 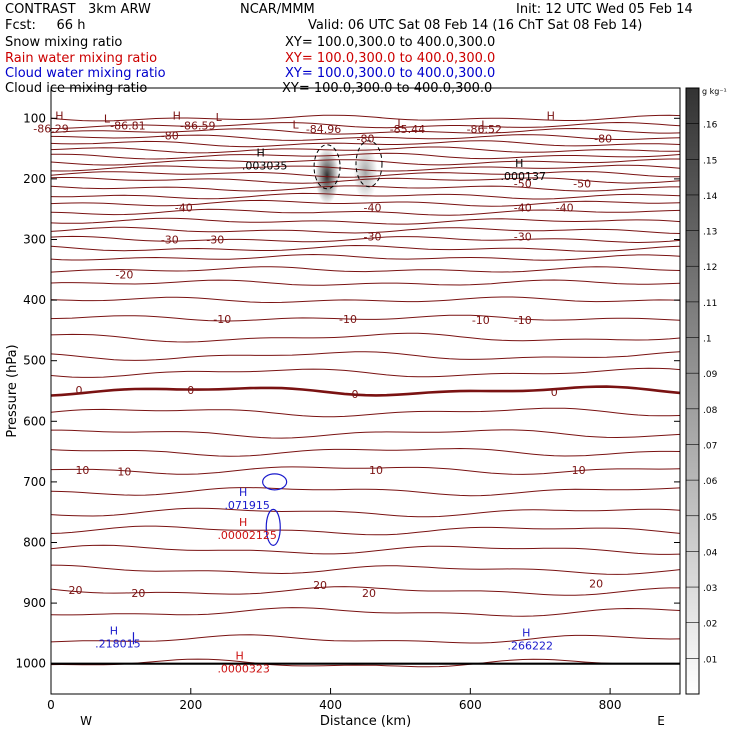 What do you see at coordinates (85, 73) in the screenshot?
I see `field-label-cloudwater: Cloud water mixing ratio` at bounding box center [85, 73].